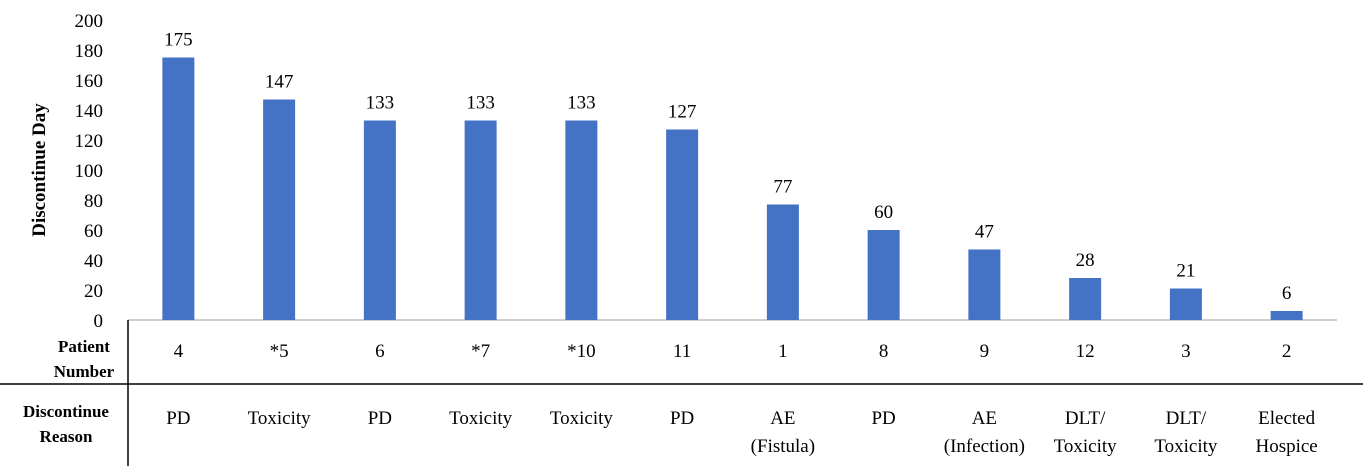 This screenshot has height=468, width=1363. What do you see at coordinates (84, 346) in the screenshot?
I see `patient-number-header: Patient` at bounding box center [84, 346].